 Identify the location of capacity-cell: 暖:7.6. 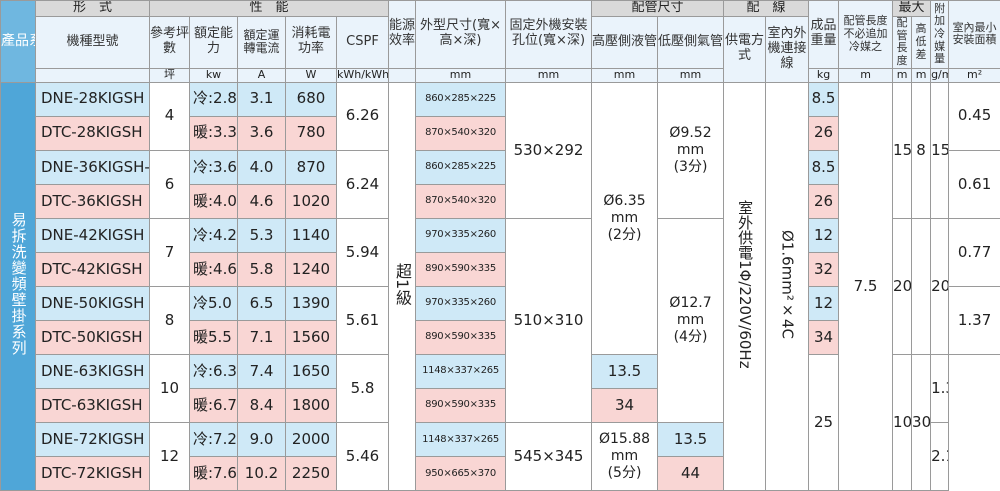
(213, 473).